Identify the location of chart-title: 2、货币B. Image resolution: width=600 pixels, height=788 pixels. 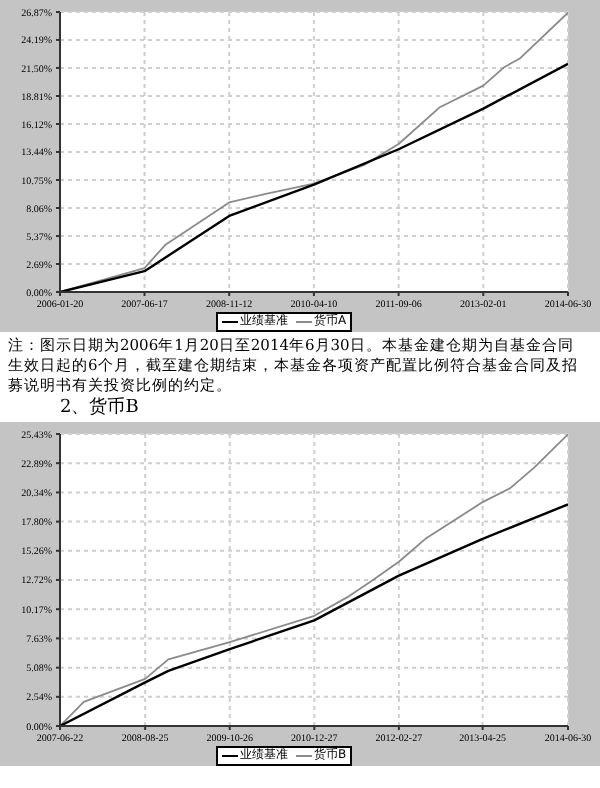
(99, 409).